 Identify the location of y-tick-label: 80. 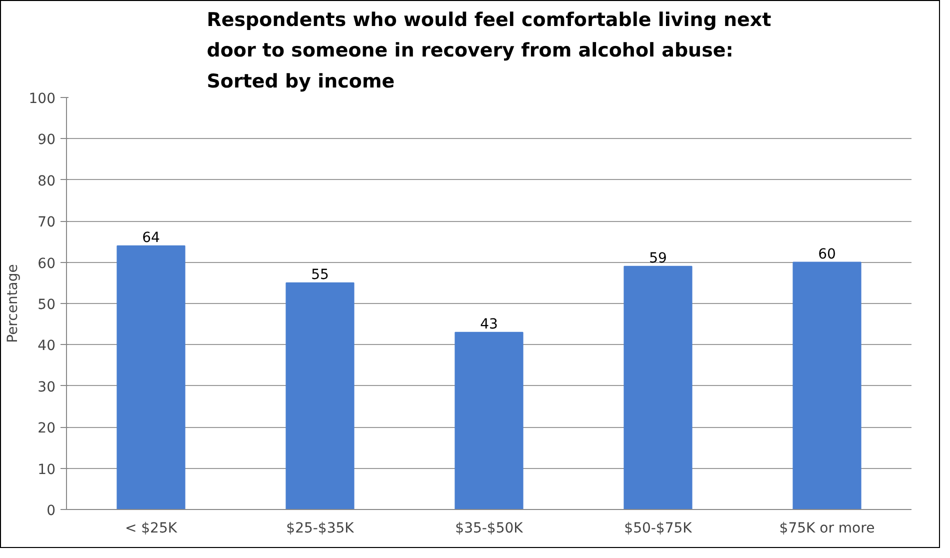
(47, 181).